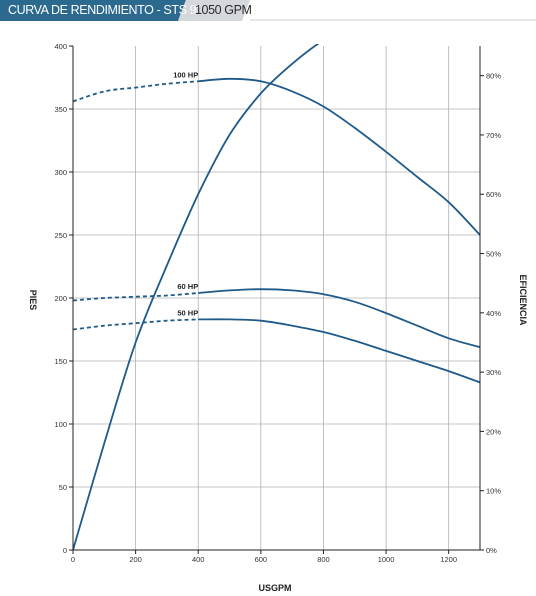  I want to click on chart-model-label: 1050 GPM, so click(223, 10).